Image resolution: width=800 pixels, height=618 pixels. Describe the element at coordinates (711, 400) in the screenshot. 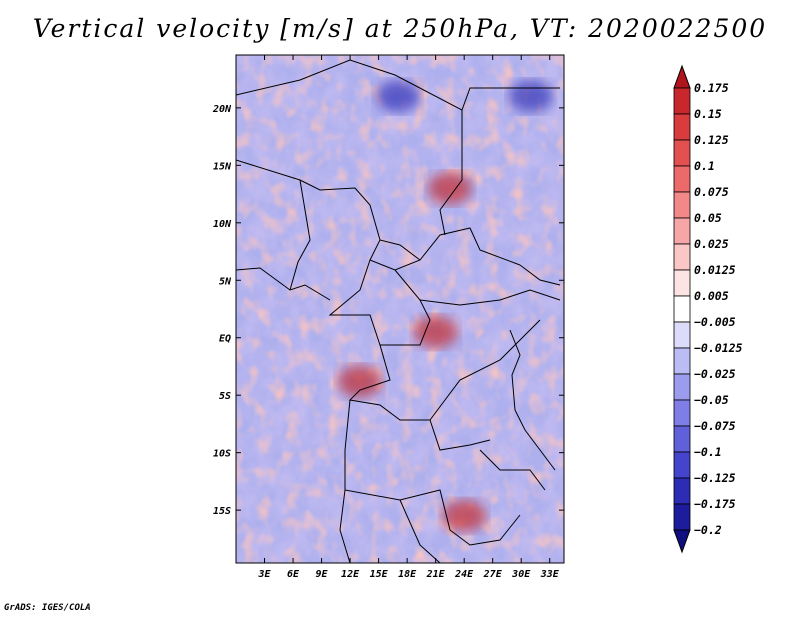

I see `colorbar-label: −0.05` at that location.